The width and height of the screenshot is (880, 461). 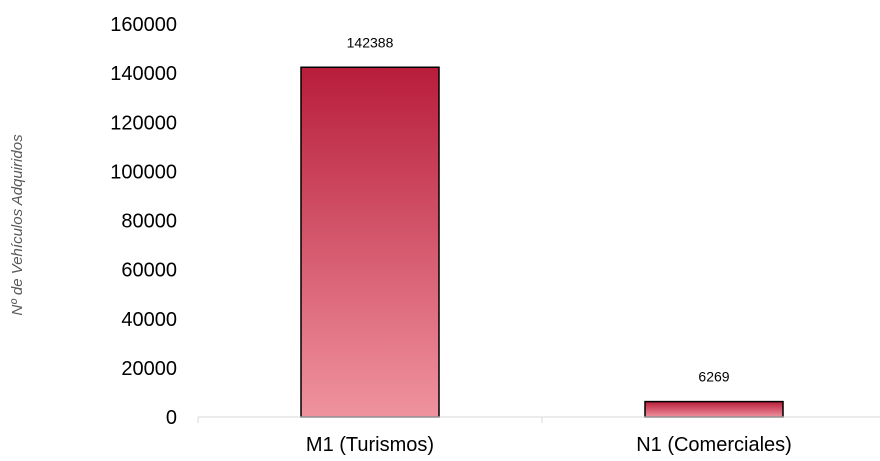 I want to click on data-label: 142388, so click(x=370, y=42).